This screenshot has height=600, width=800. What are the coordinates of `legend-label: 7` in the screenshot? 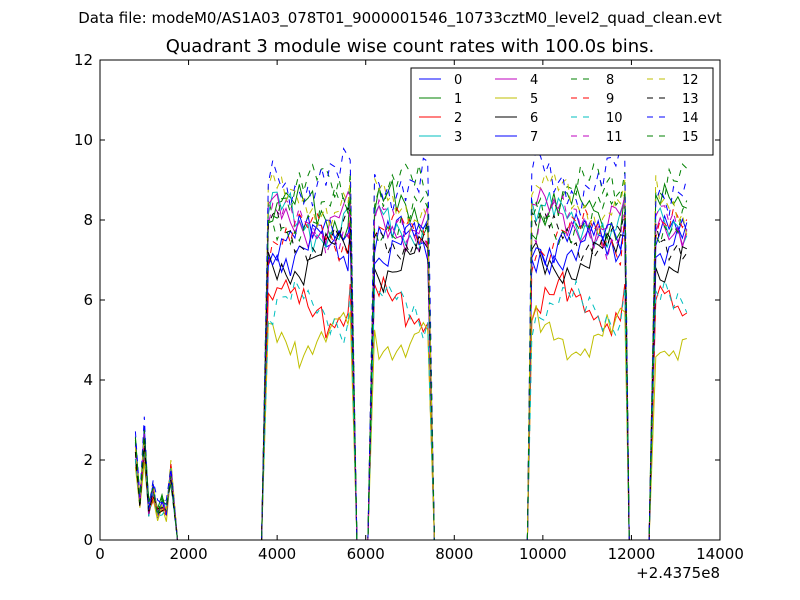 It's located at (534, 137).